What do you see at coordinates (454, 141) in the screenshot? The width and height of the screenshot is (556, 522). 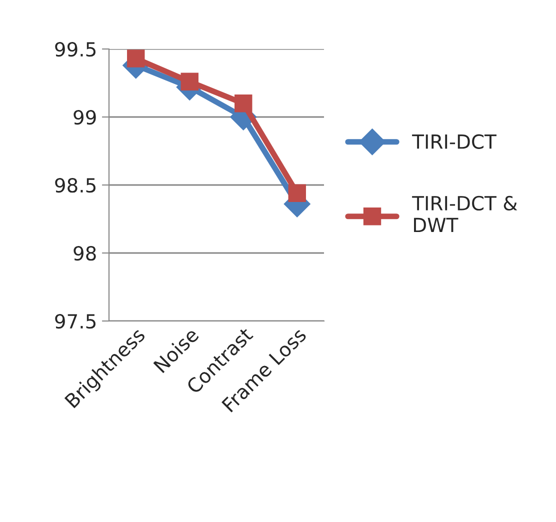 I see `legend-label: TIRI-DCT` at bounding box center [454, 141].